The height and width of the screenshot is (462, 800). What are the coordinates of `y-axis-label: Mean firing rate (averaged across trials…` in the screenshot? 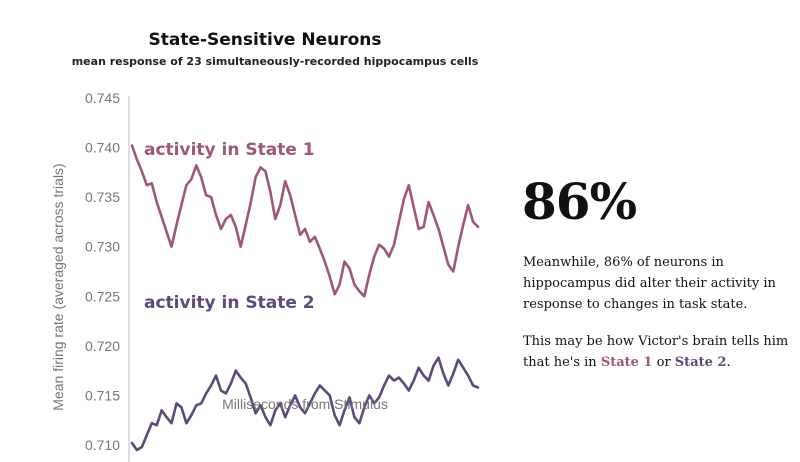 It's located at (58, 286).